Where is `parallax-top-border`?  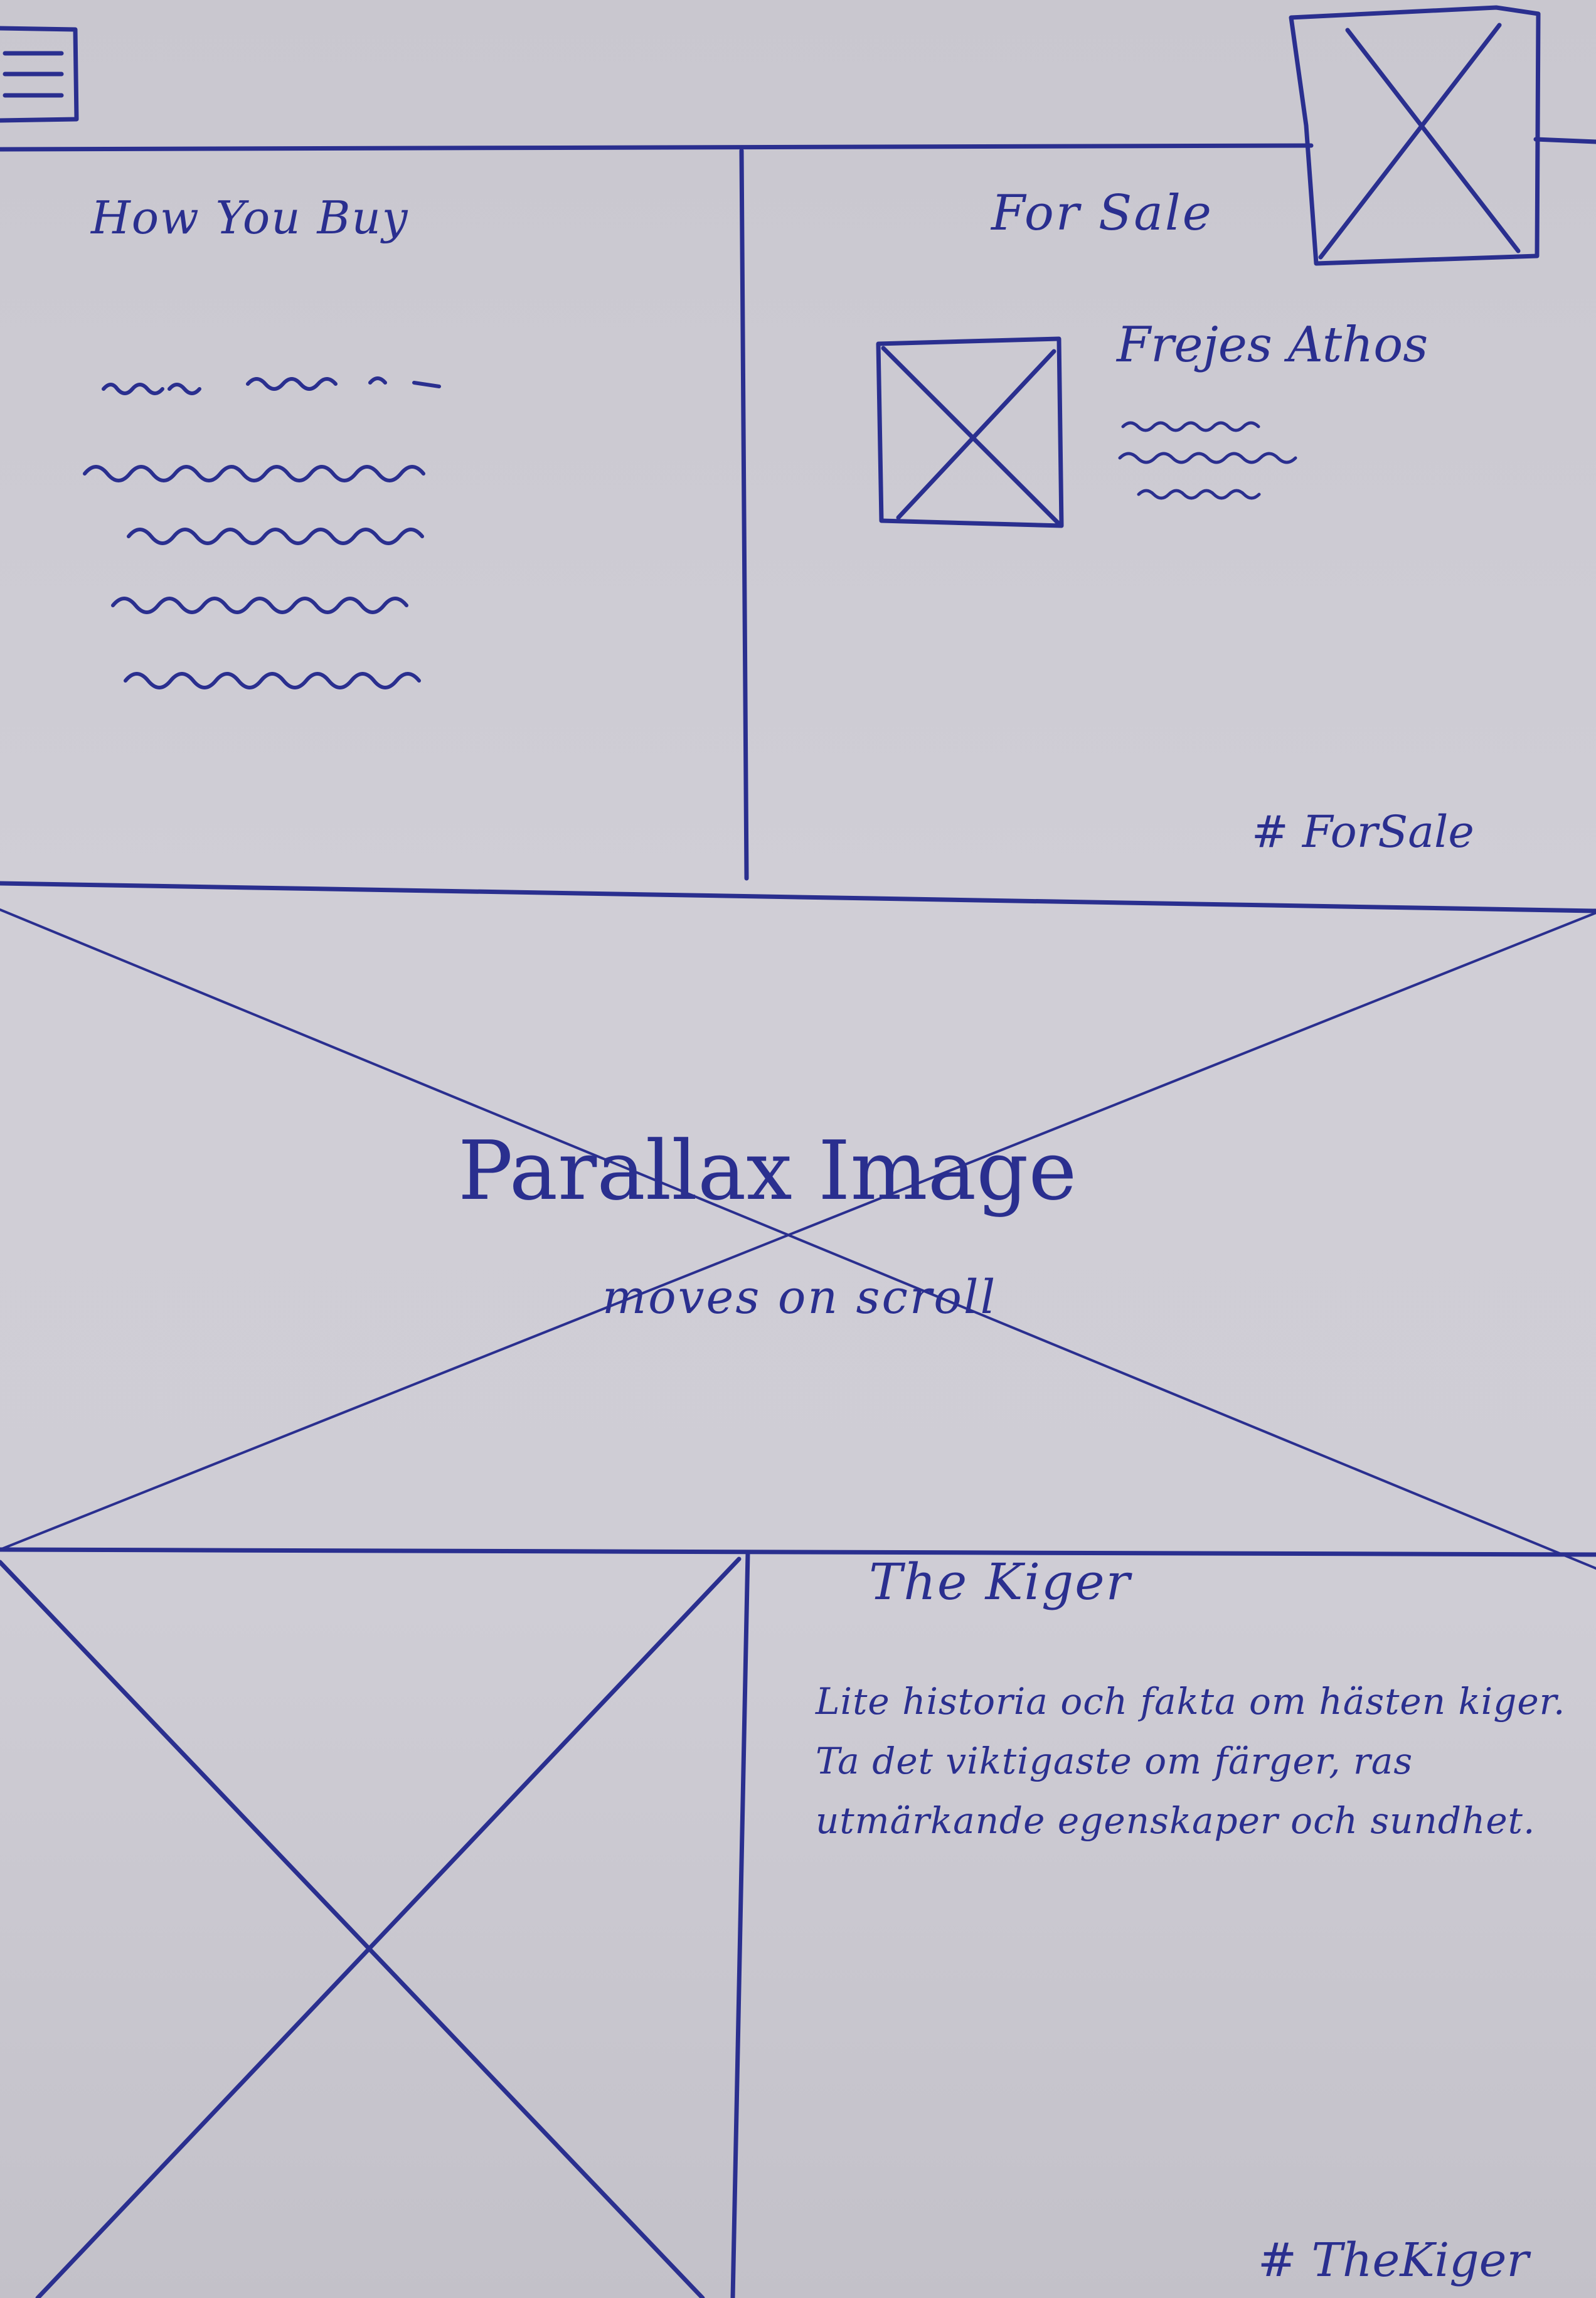 parallax-top-border is located at coordinates (798, 897).